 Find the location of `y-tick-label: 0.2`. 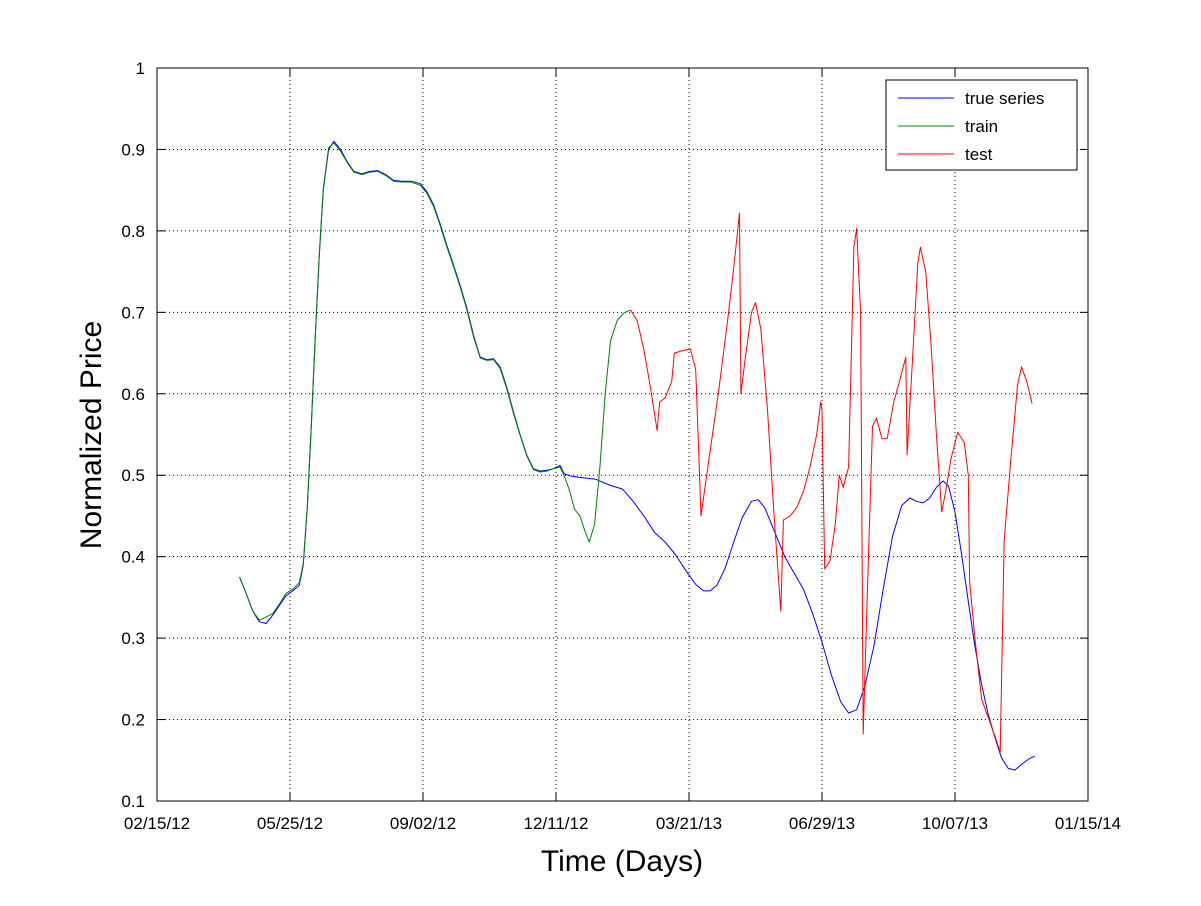

y-tick-label: 0.2 is located at coordinates (133, 720).